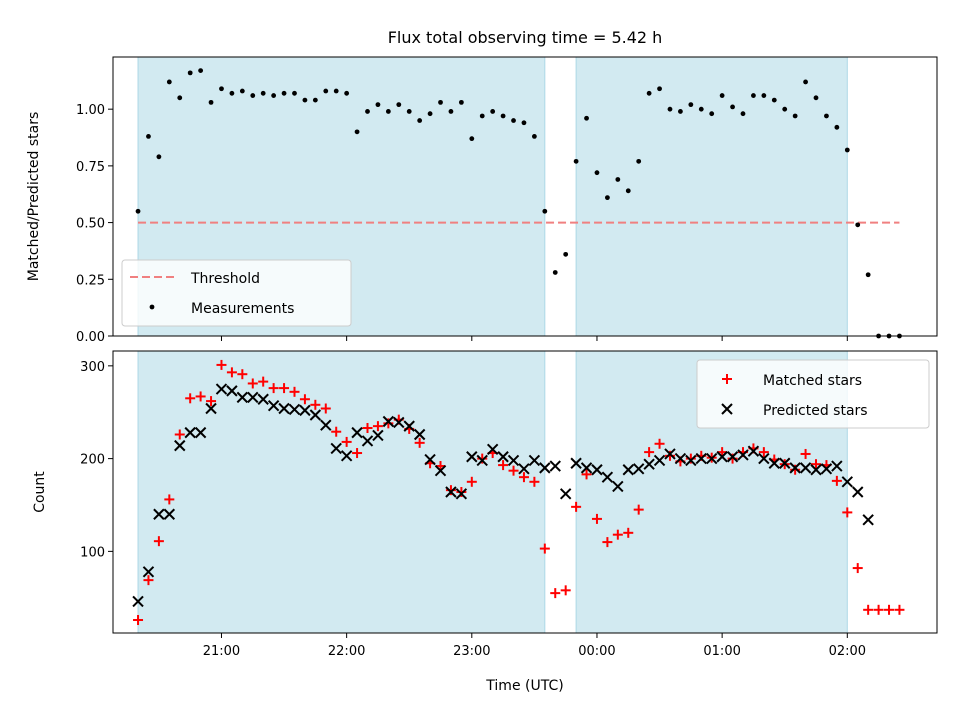 The image size is (960, 720). I want to click on legend-predicted-swatch, so click(727, 409).